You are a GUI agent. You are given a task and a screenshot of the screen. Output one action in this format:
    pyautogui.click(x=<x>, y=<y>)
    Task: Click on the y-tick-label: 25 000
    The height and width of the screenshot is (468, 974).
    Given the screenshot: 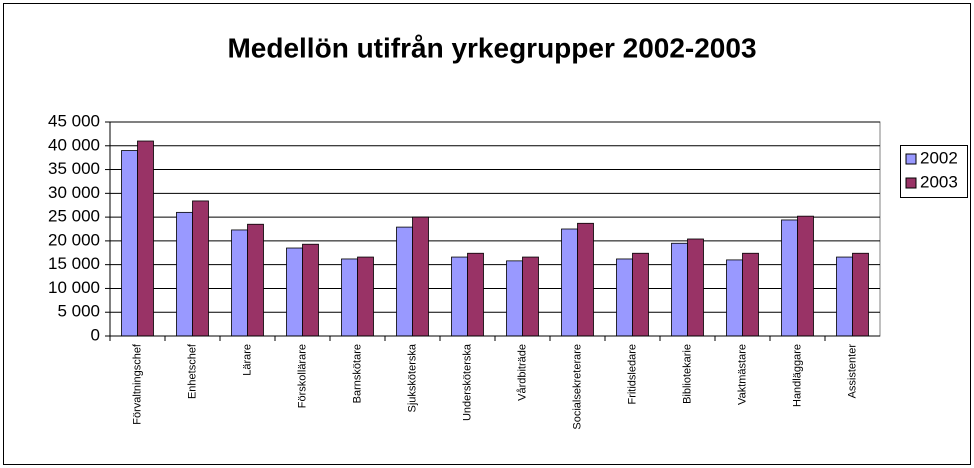 What is the action you would take?
    pyautogui.click(x=74, y=216)
    